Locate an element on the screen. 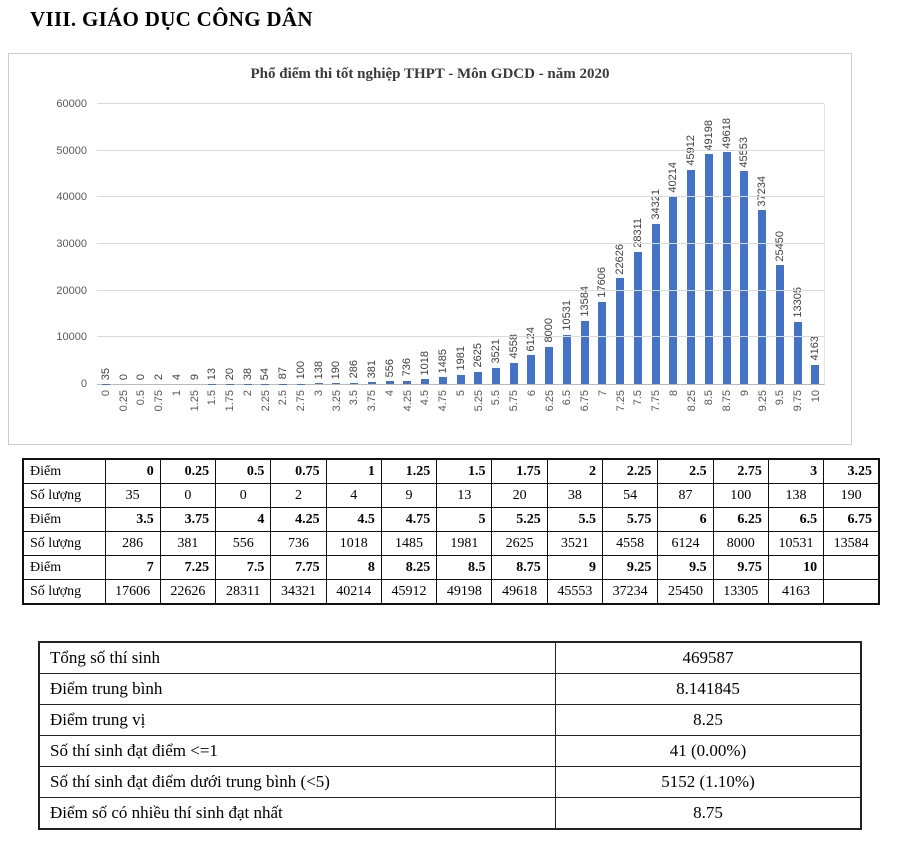 The height and width of the screenshot is (850, 900). score-cell: 5 is located at coordinates (464, 520).